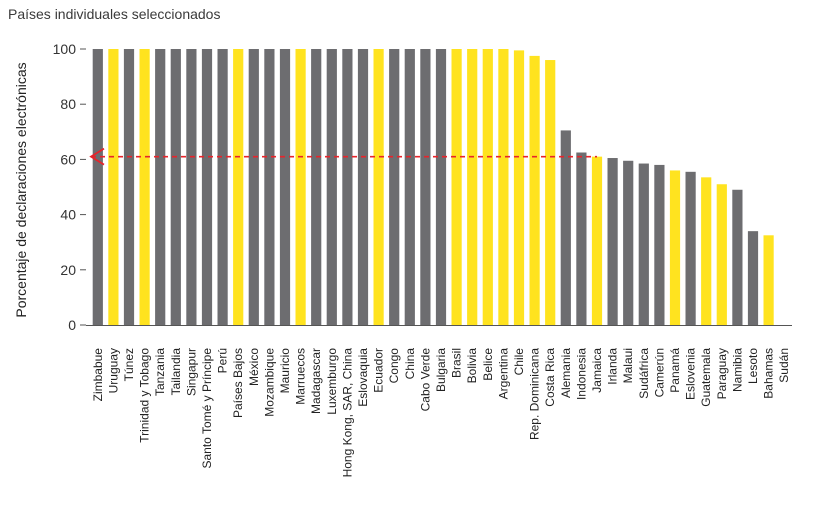  I want to click on y-tick-label: 20, so click(68, 270).